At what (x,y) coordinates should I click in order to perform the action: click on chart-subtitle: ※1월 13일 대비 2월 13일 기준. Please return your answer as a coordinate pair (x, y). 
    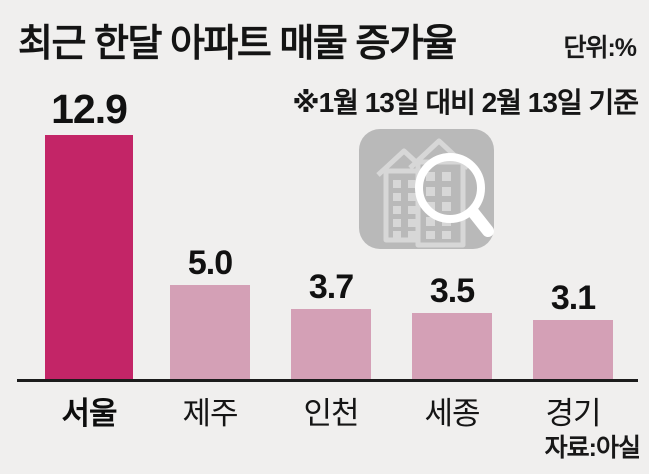
    Looking at the image, I should click on (465, 102).